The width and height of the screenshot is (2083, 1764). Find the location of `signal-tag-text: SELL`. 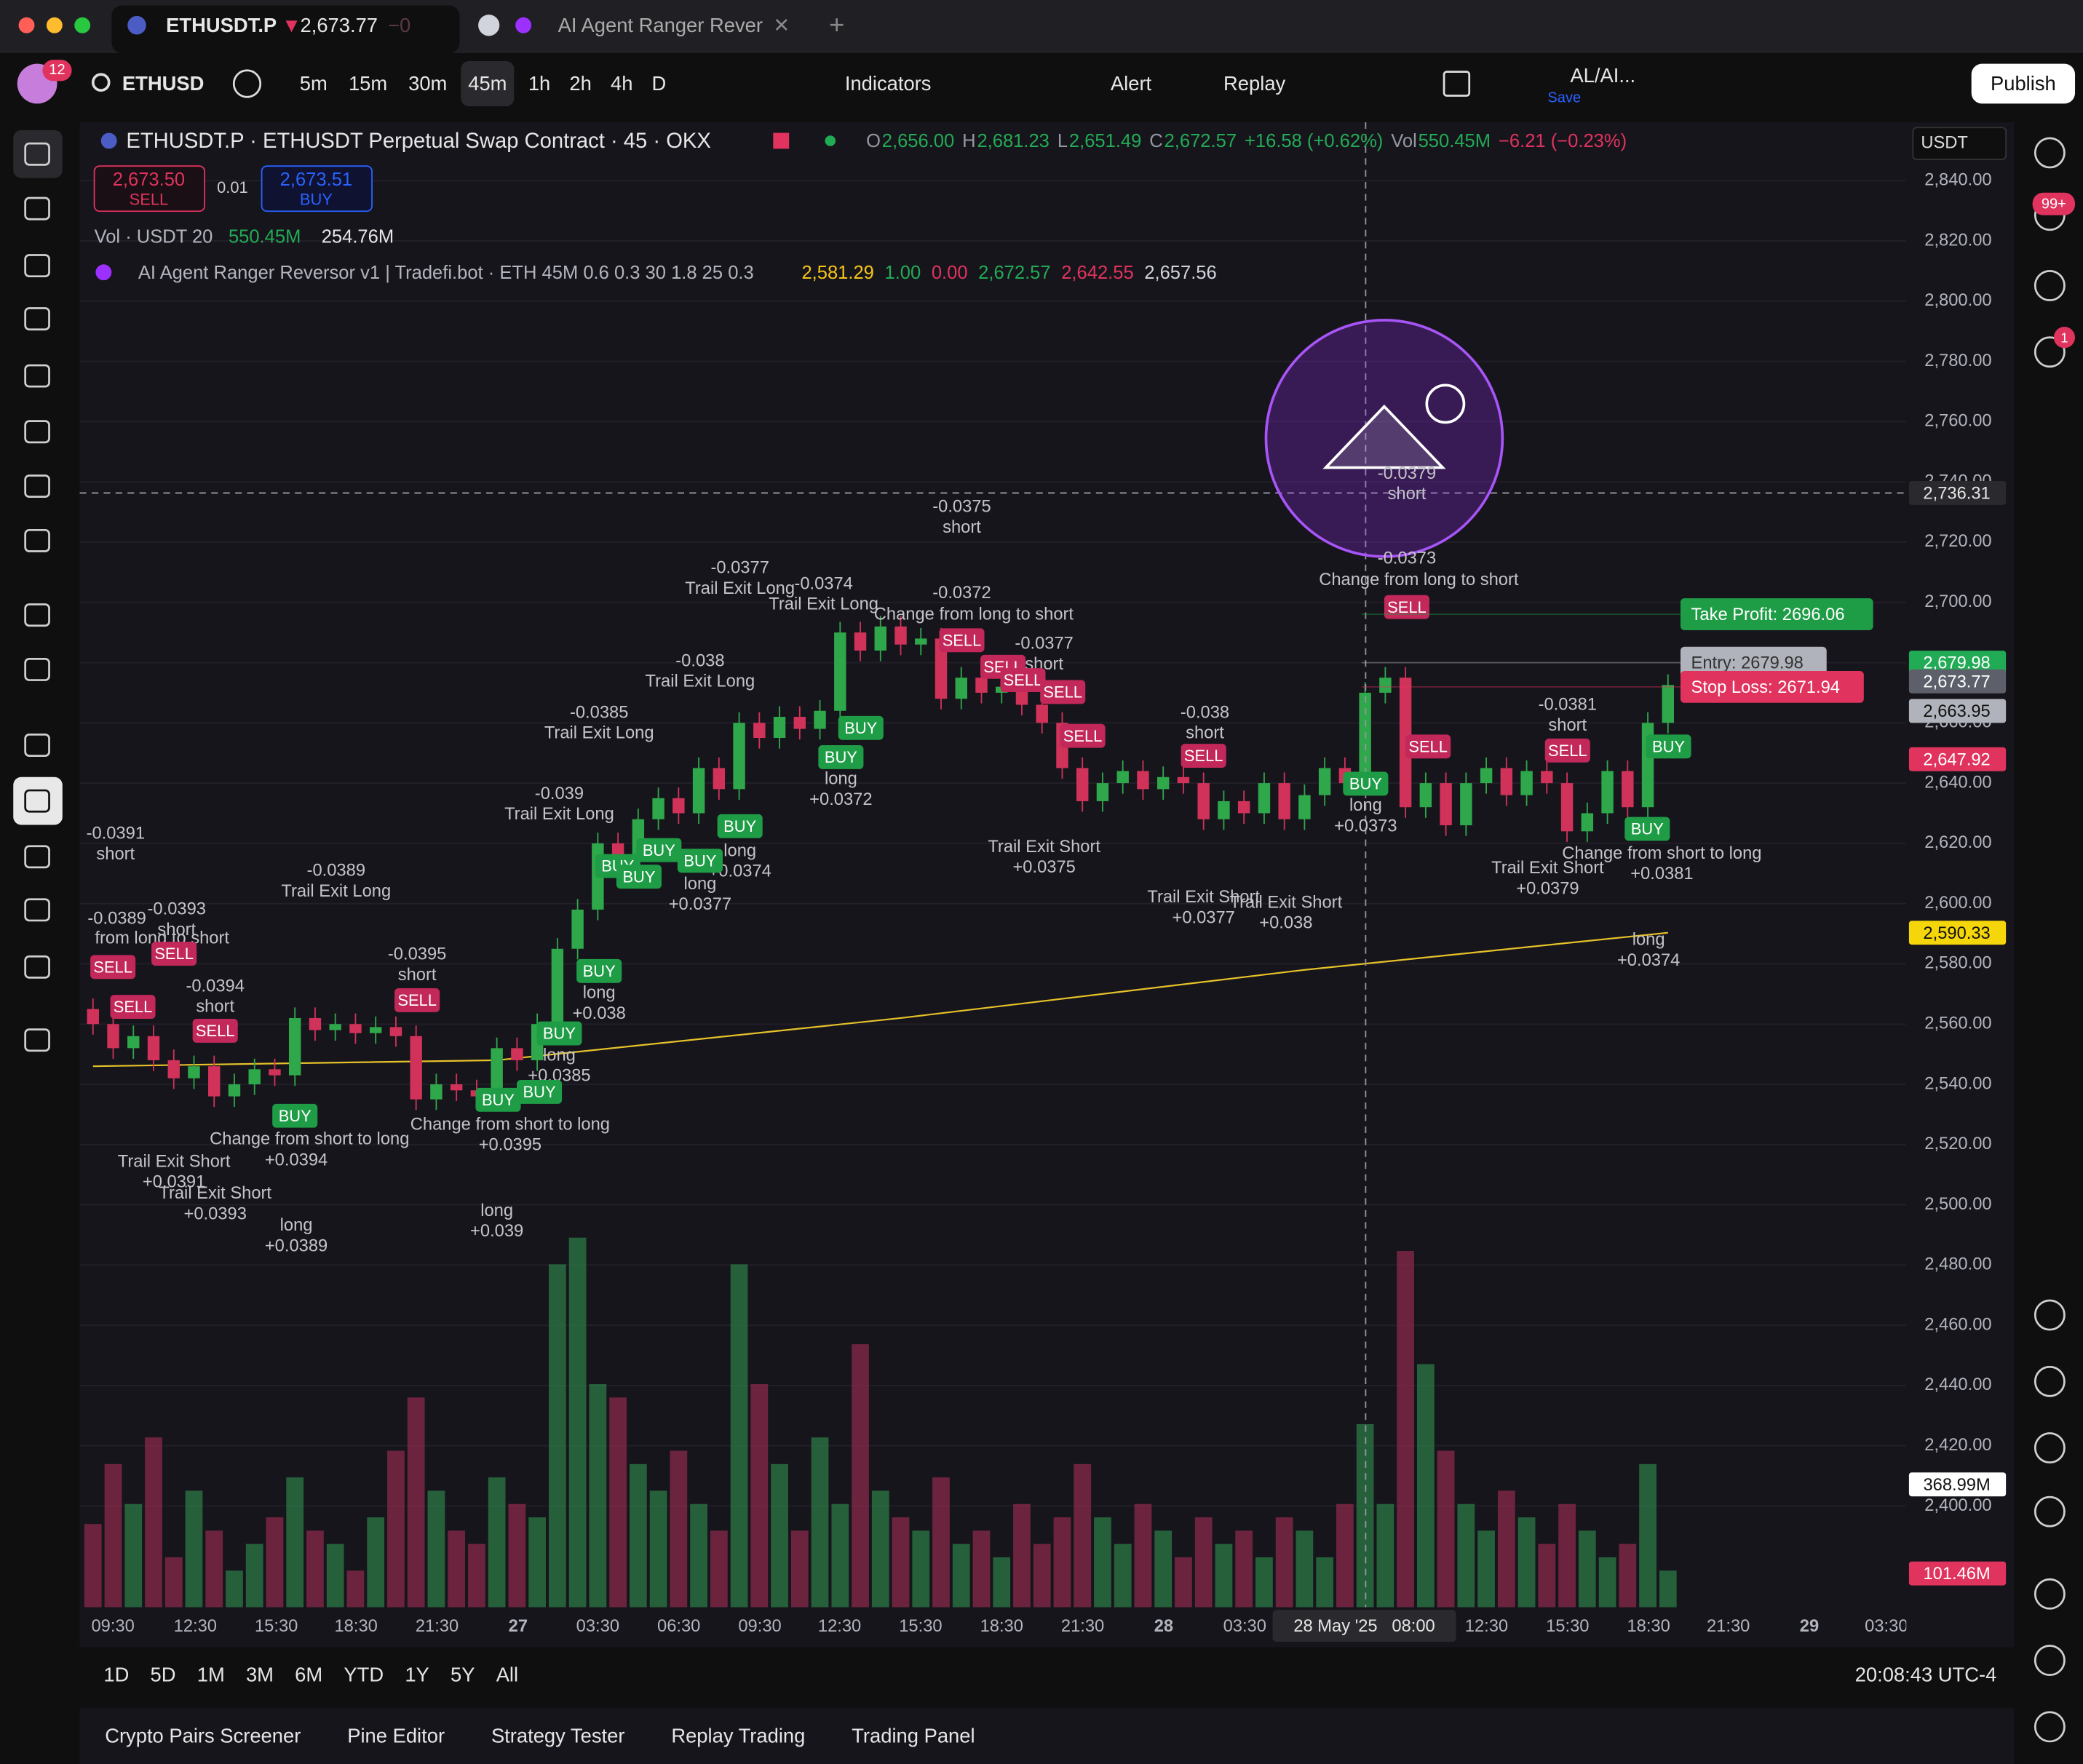

signal-tag-text: SELL is located at coordinates (1568, 751).